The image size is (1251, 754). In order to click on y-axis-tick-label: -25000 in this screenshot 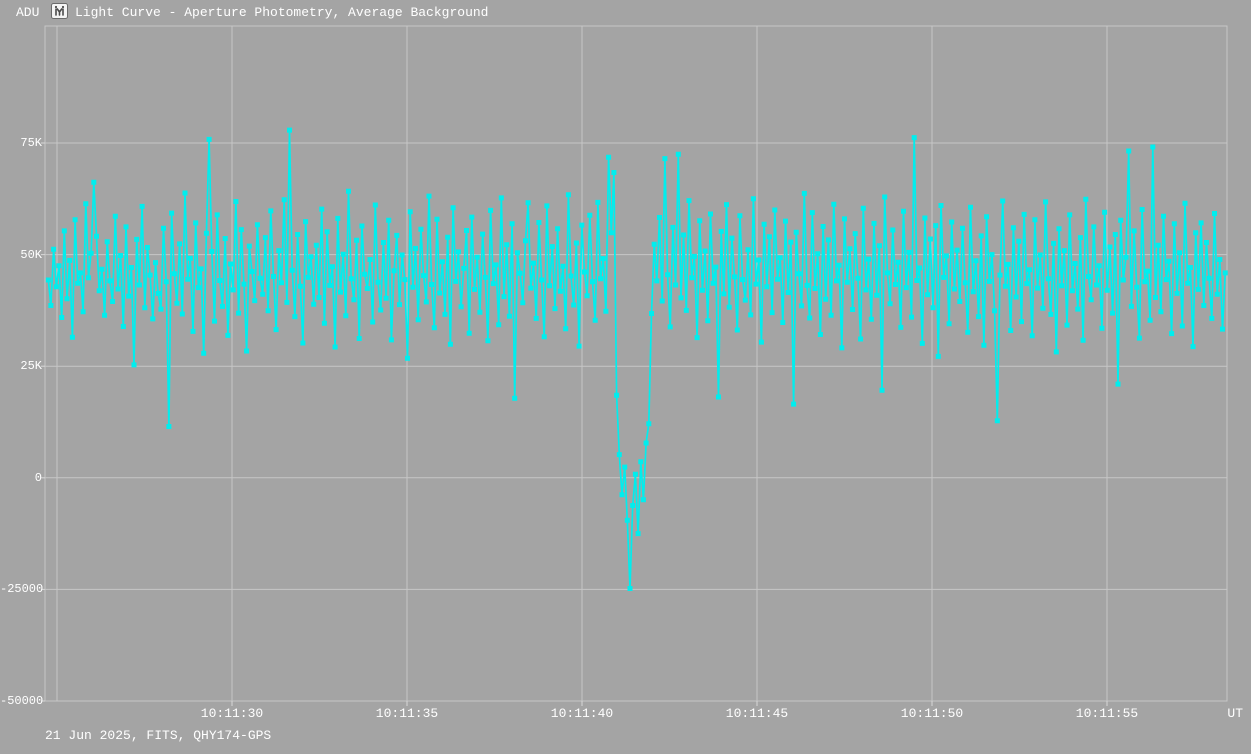, I will do `click(22, 589)`.